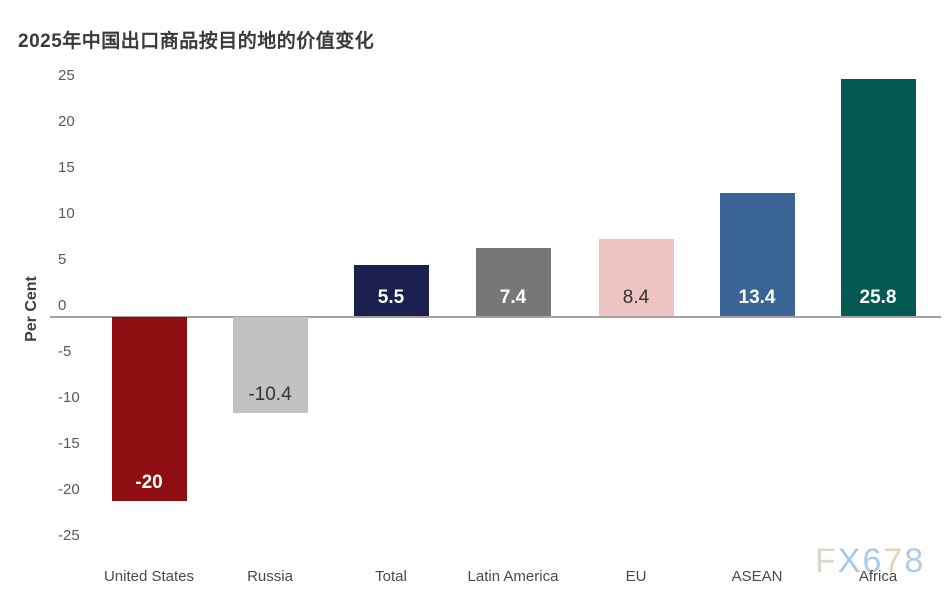 The height and width of the screenshot is (599, 952). I want to click on watermark-letter: 6, so click(873, 561).